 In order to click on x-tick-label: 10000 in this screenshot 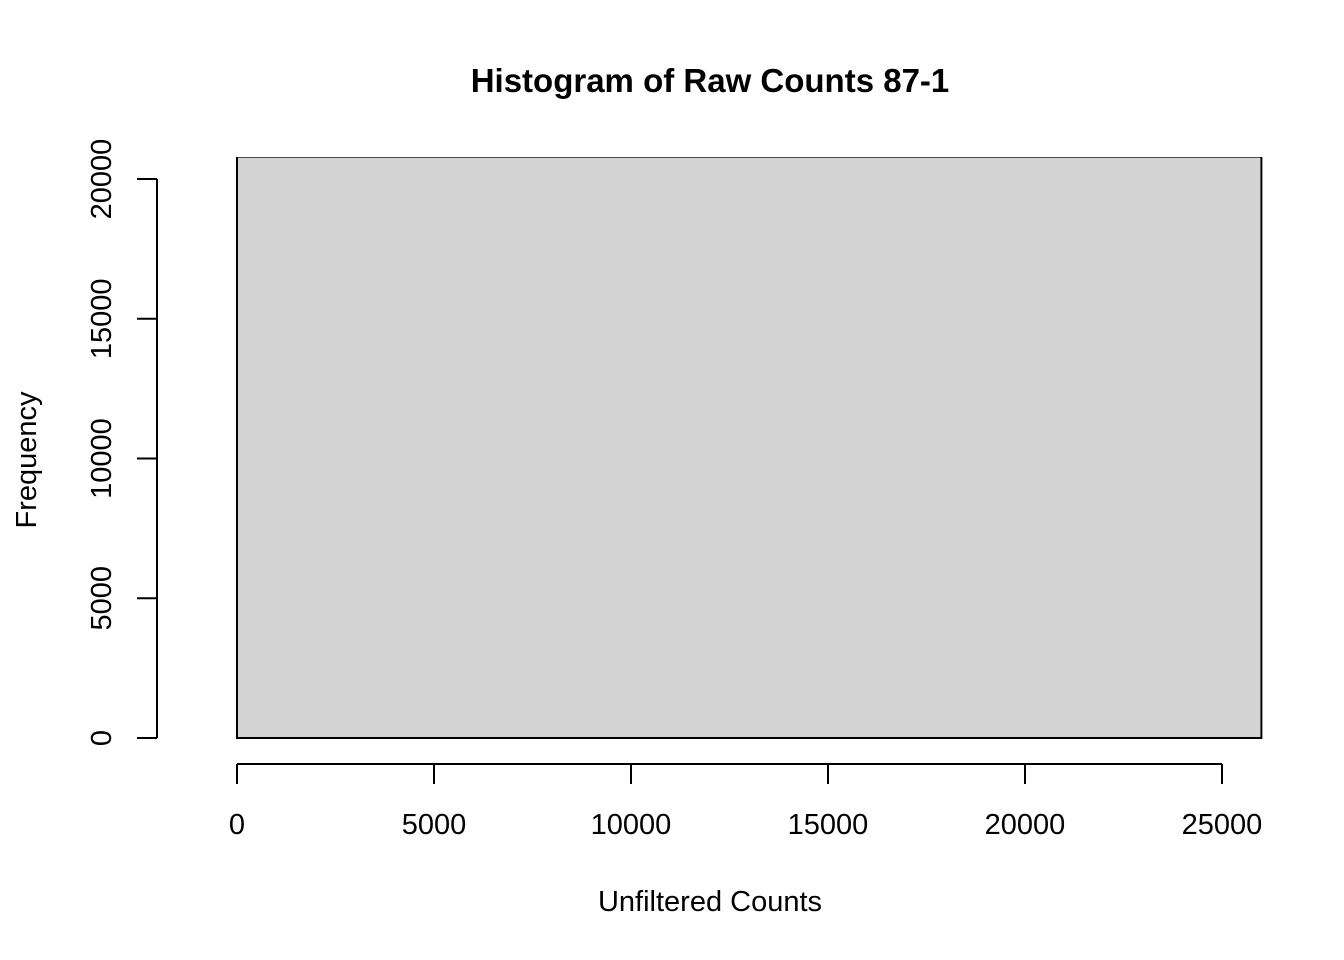, I will do `click(631, 825)`.